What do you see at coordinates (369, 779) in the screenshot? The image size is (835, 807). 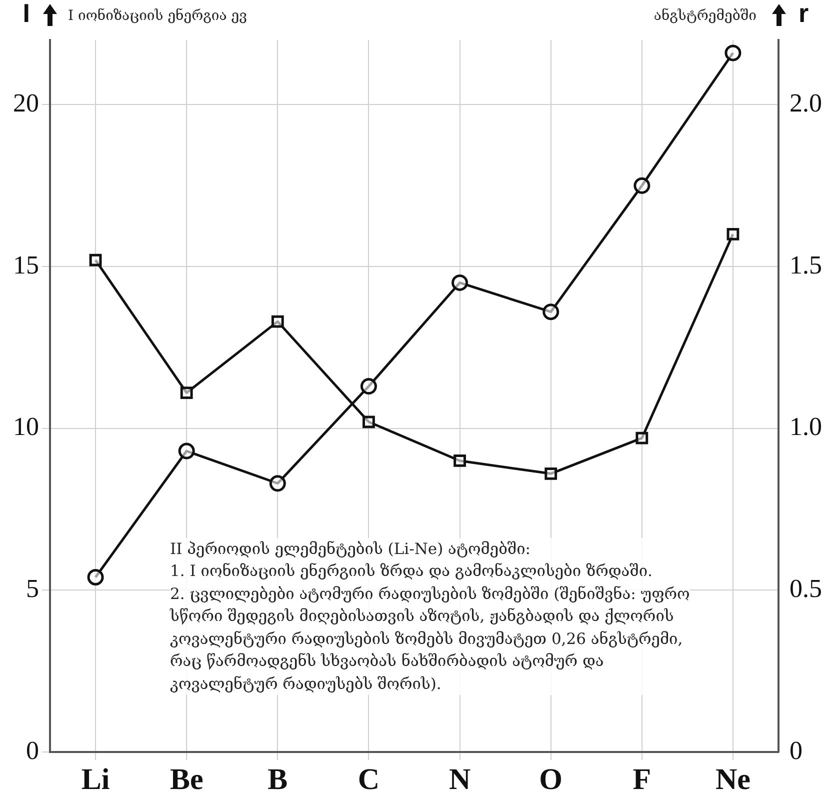 I see `x-tick-label: C` at bounding box center [369, 779].